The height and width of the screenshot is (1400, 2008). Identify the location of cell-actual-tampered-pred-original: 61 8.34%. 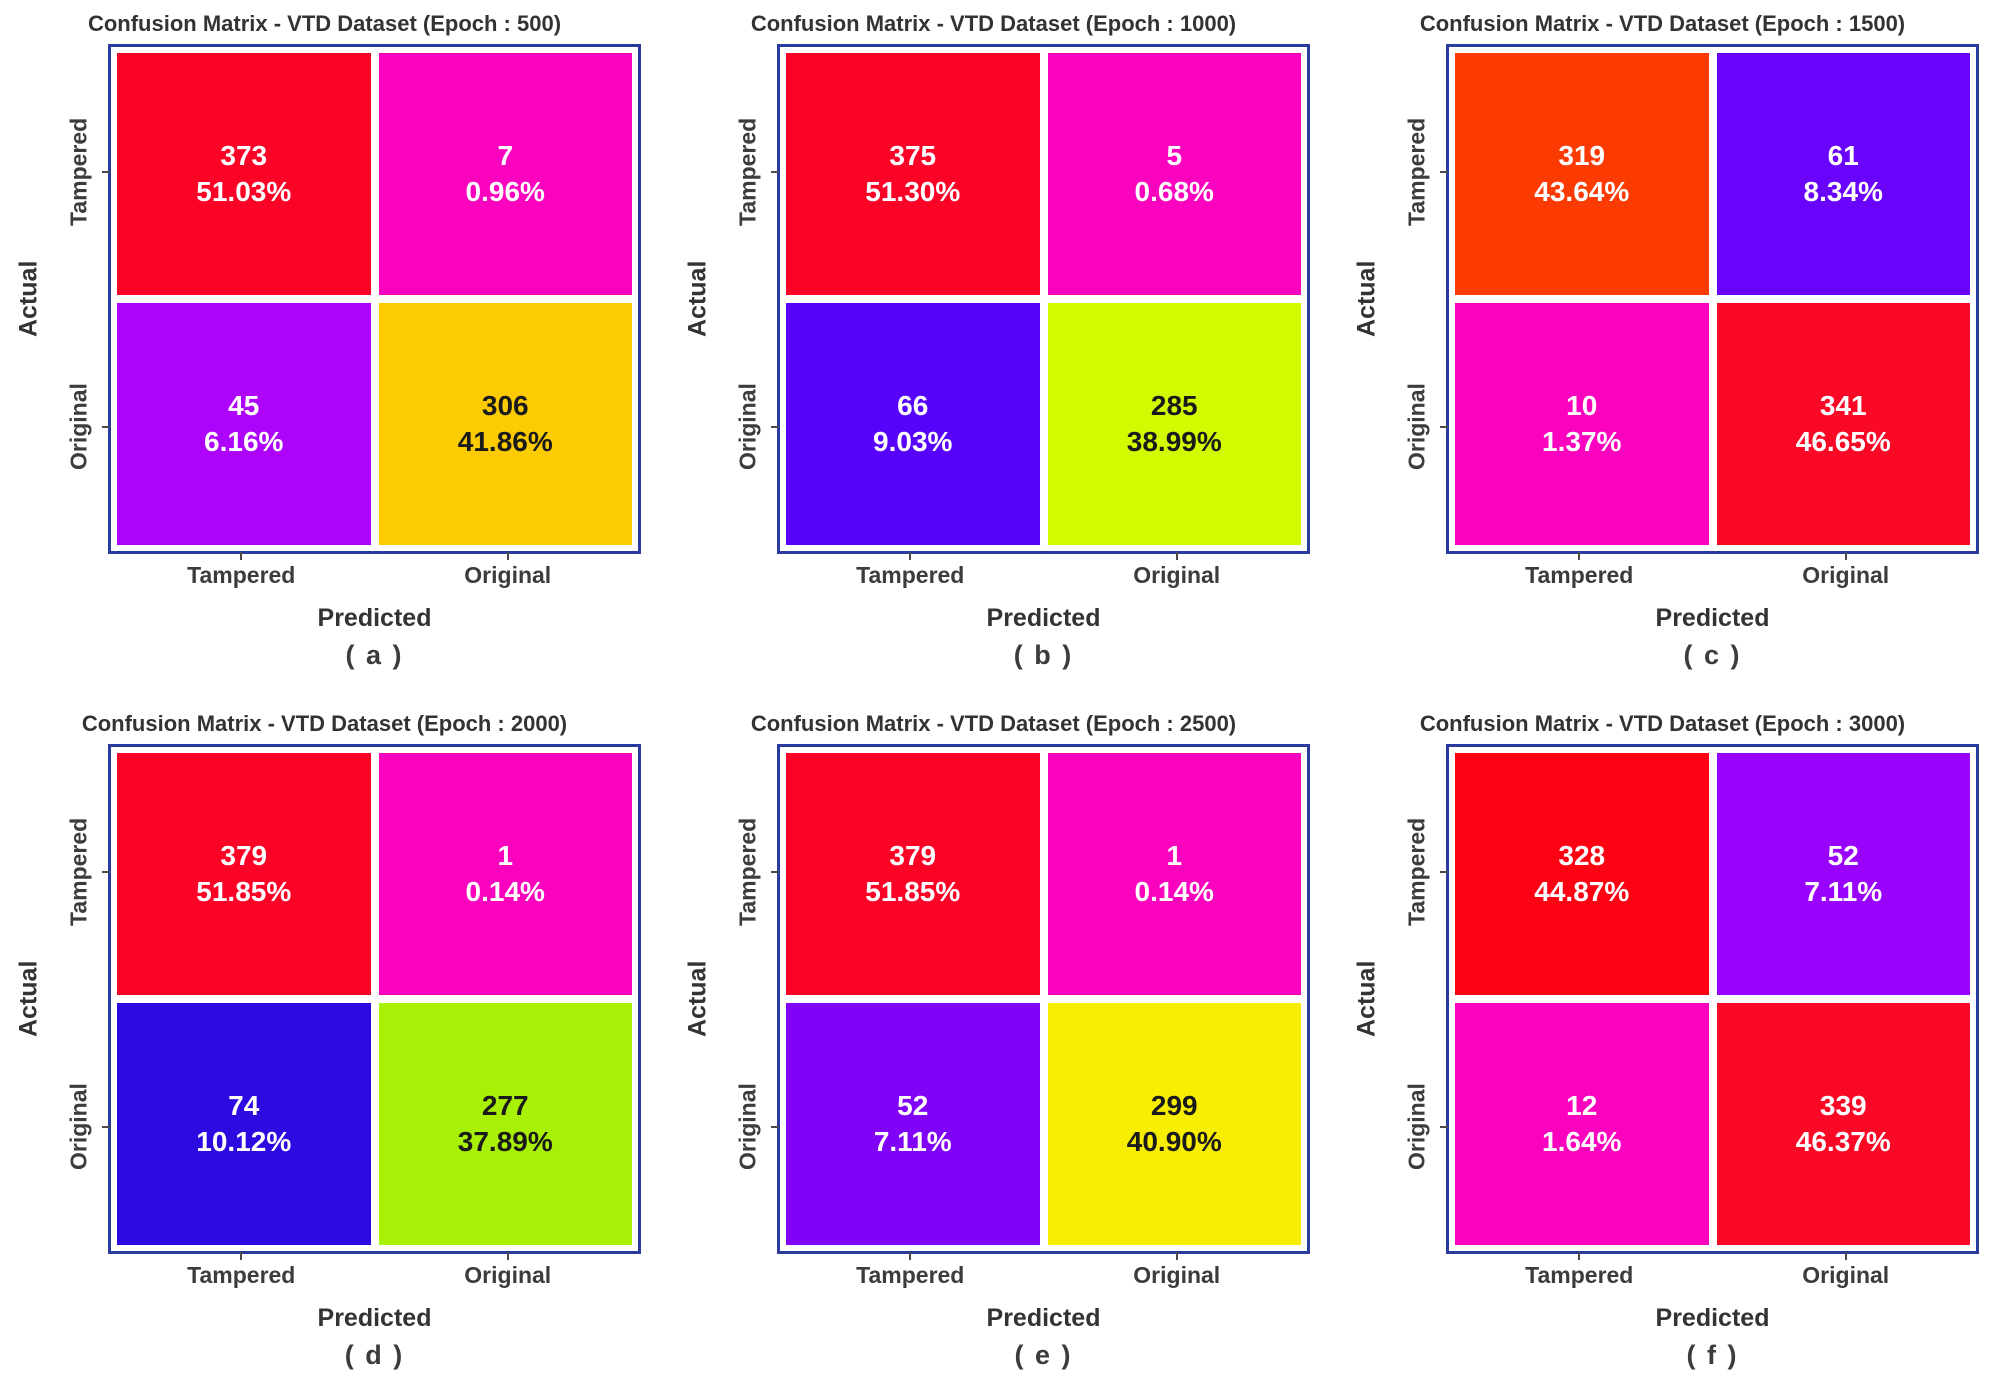
(1843, 174).